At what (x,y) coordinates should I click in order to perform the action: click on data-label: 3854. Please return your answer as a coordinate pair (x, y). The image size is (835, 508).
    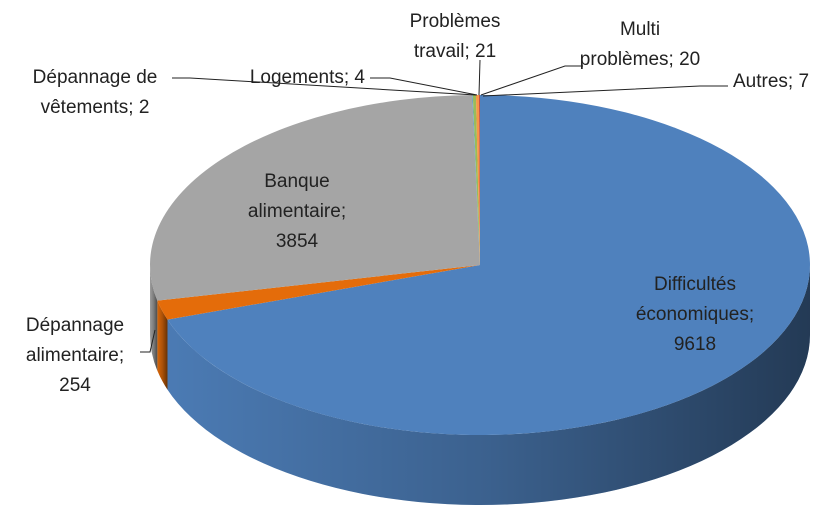
    Looking at the image, I should click on (297, 241).